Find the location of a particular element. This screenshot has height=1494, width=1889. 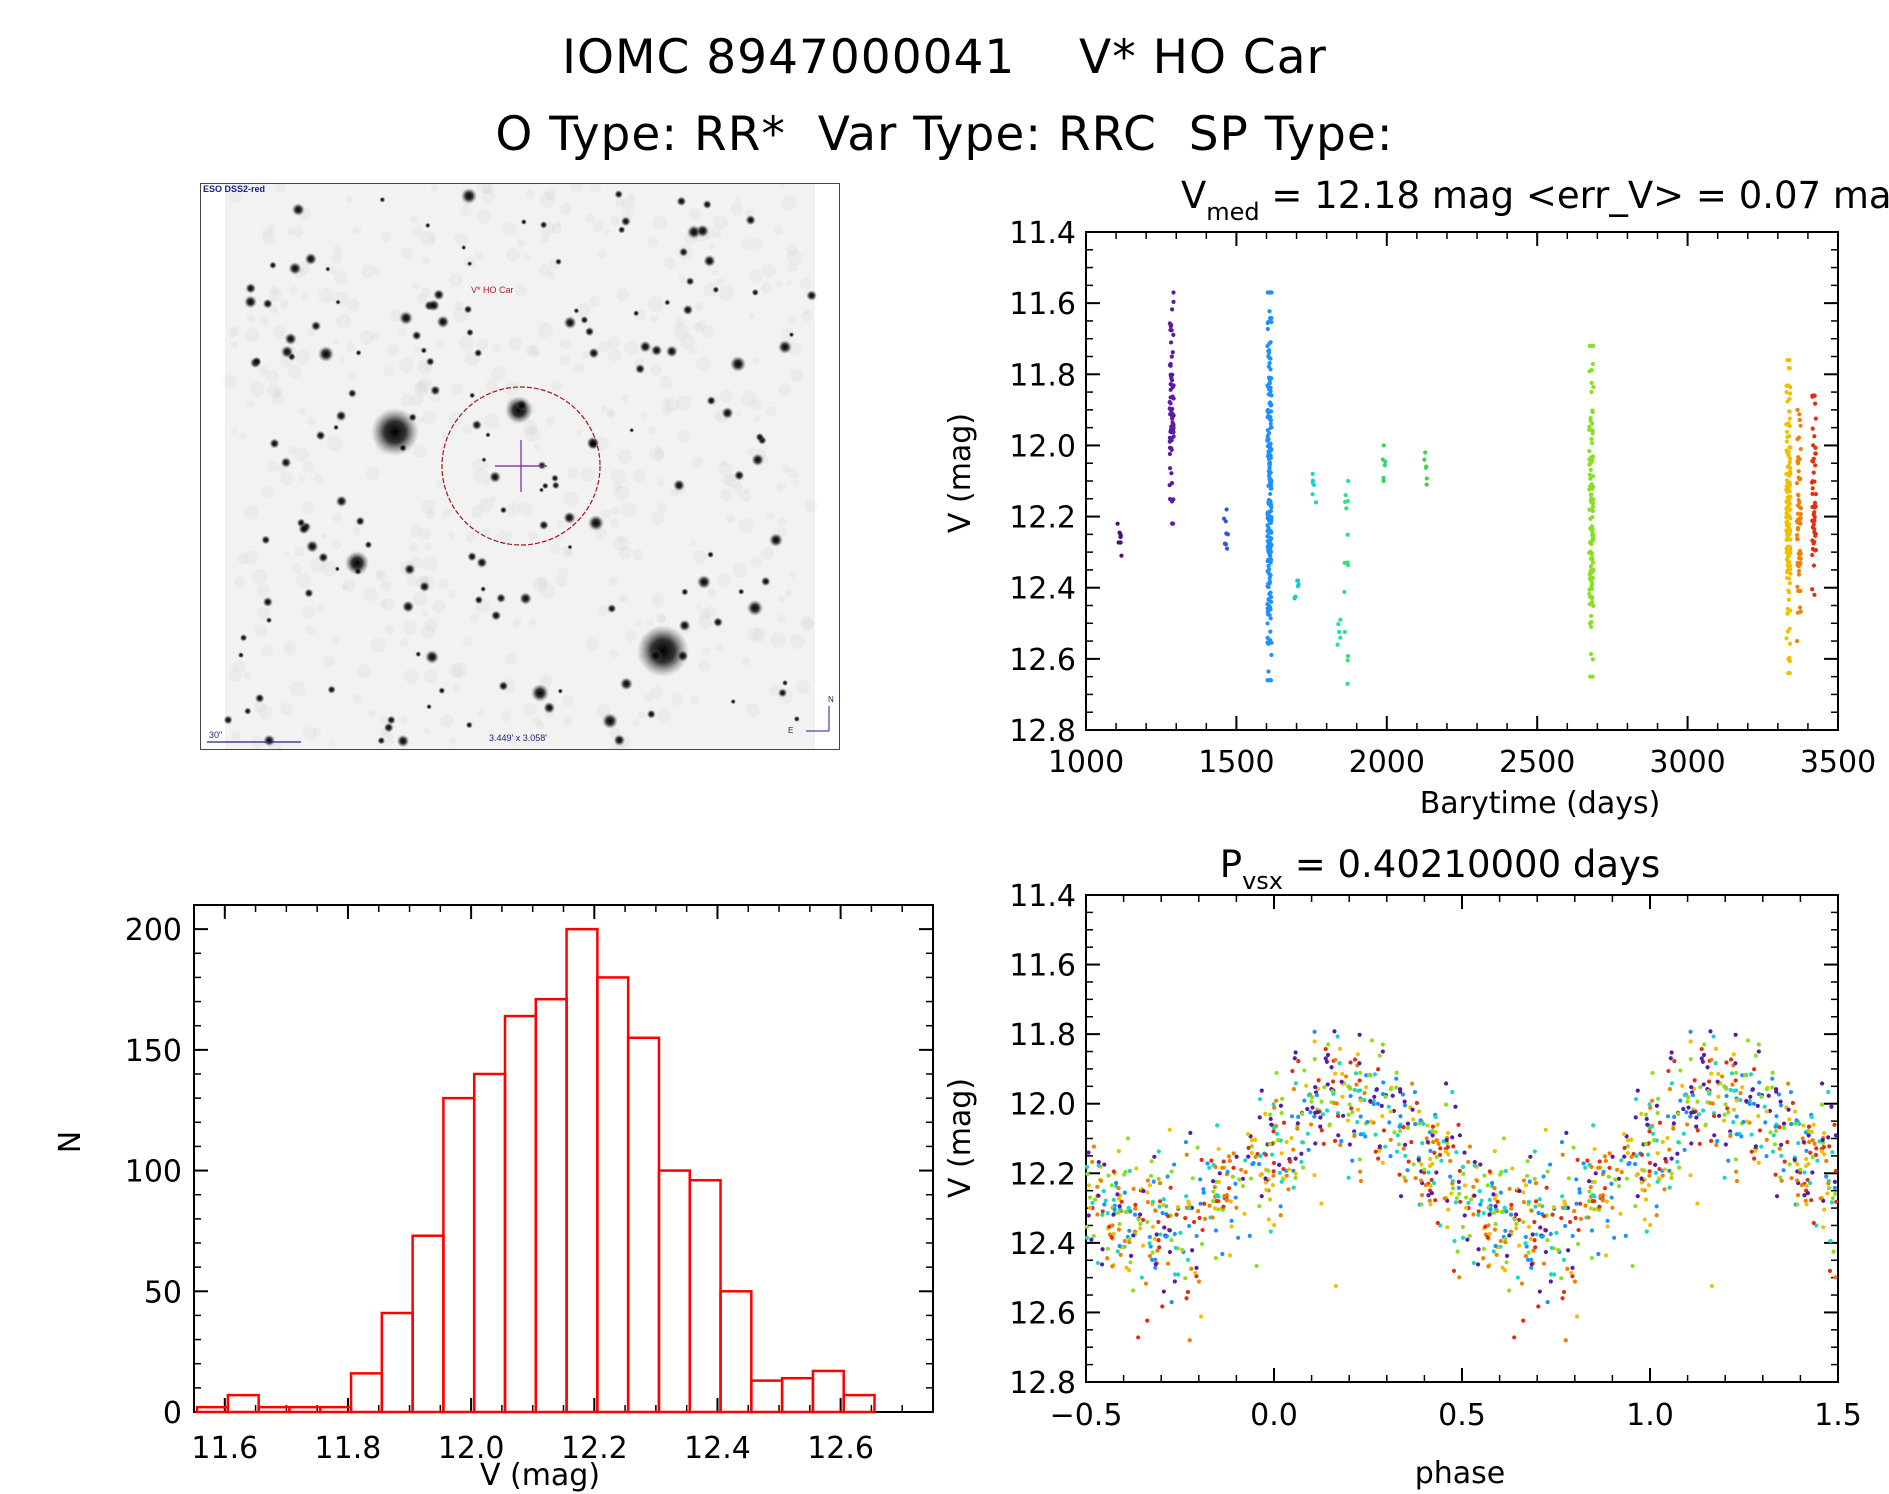

x-tick-label: 11.8 is located at coordinates (348, 1448).